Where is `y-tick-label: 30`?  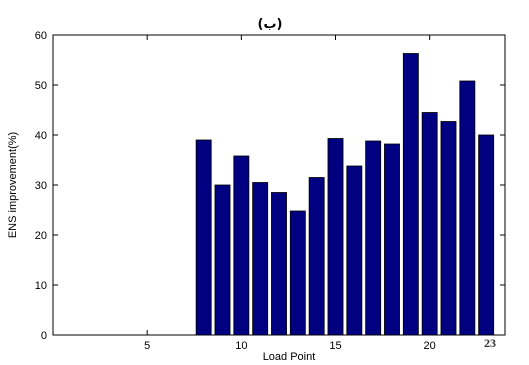 y-tick-label: 30 is located at coordinates (41, 186).